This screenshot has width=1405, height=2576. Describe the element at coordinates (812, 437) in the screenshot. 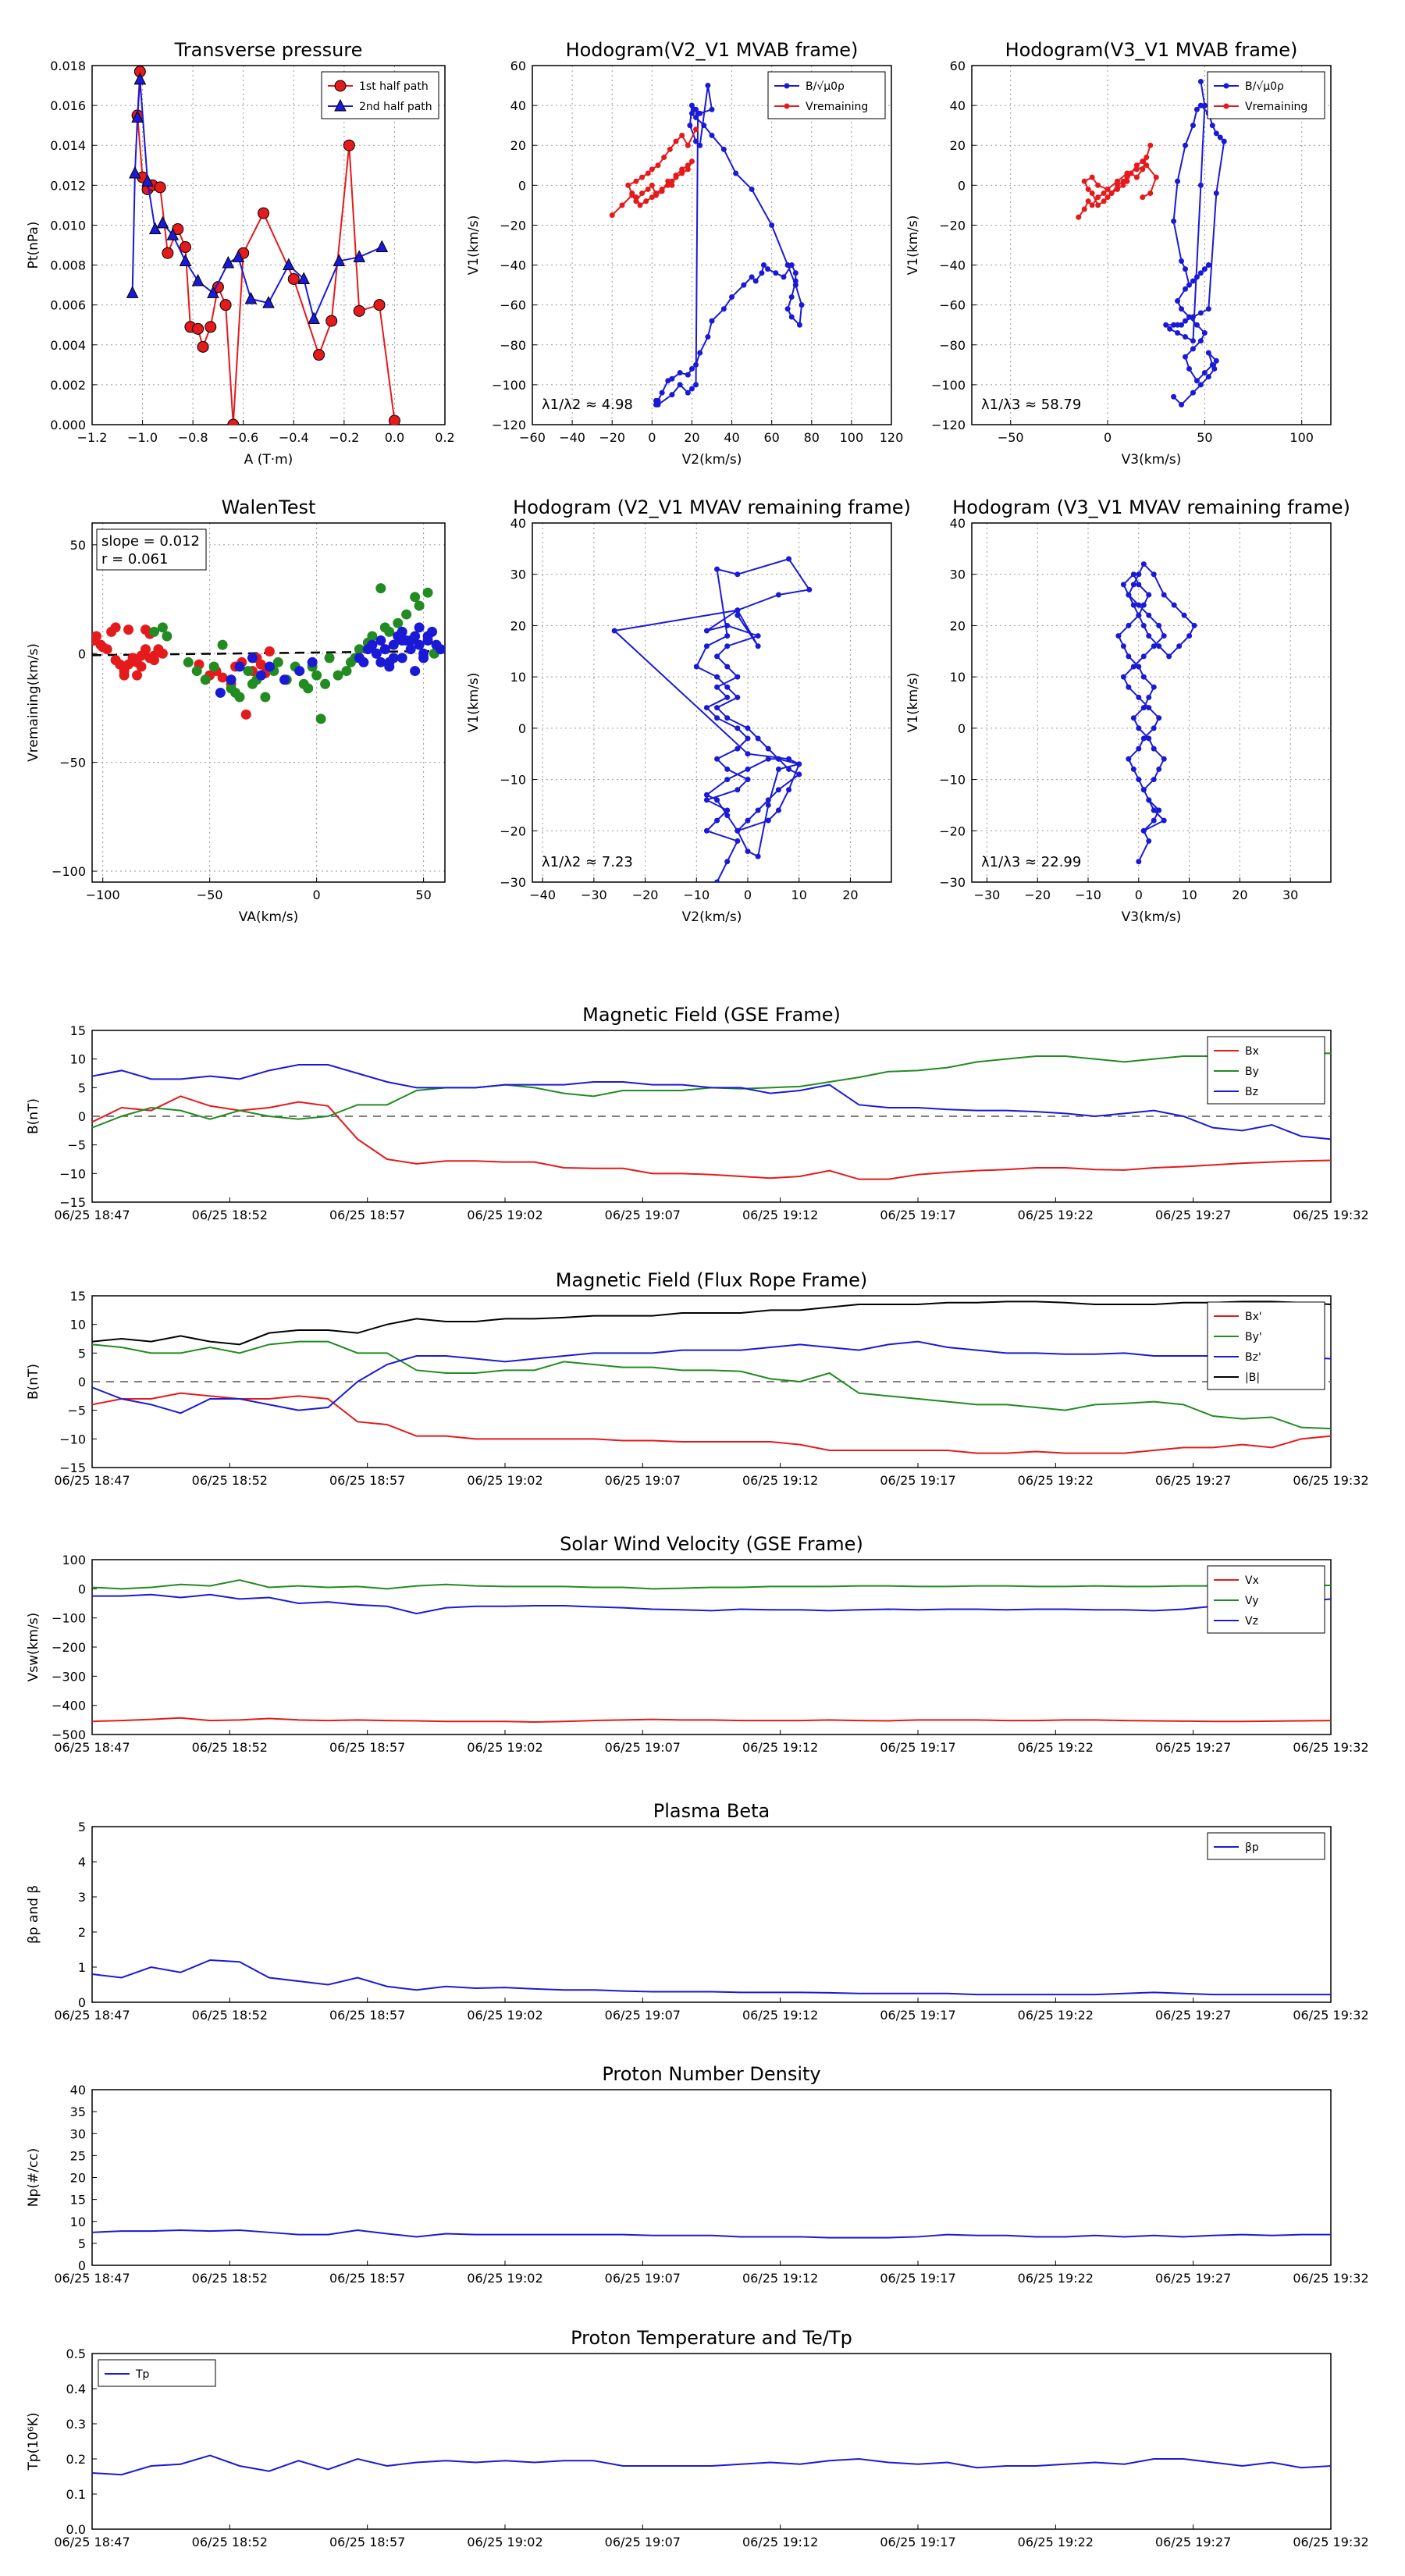

I see `x-tick-label: 80` at that location.